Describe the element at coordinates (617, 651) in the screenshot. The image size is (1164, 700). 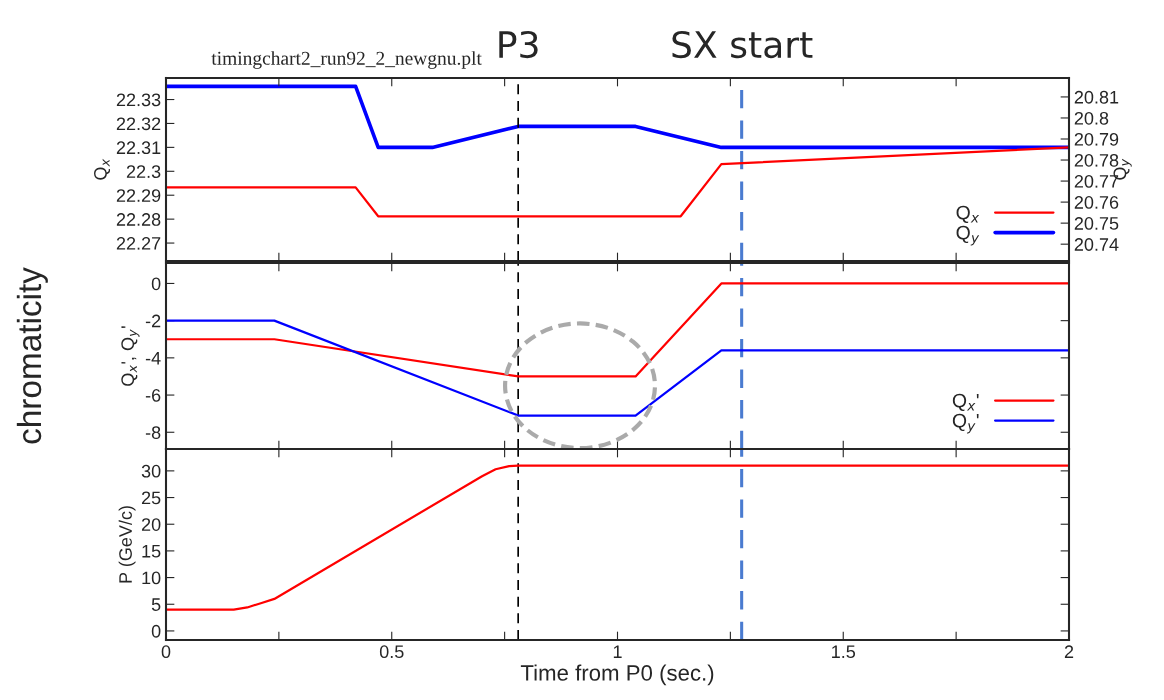
I see `x-tick-label: 1` at that location.